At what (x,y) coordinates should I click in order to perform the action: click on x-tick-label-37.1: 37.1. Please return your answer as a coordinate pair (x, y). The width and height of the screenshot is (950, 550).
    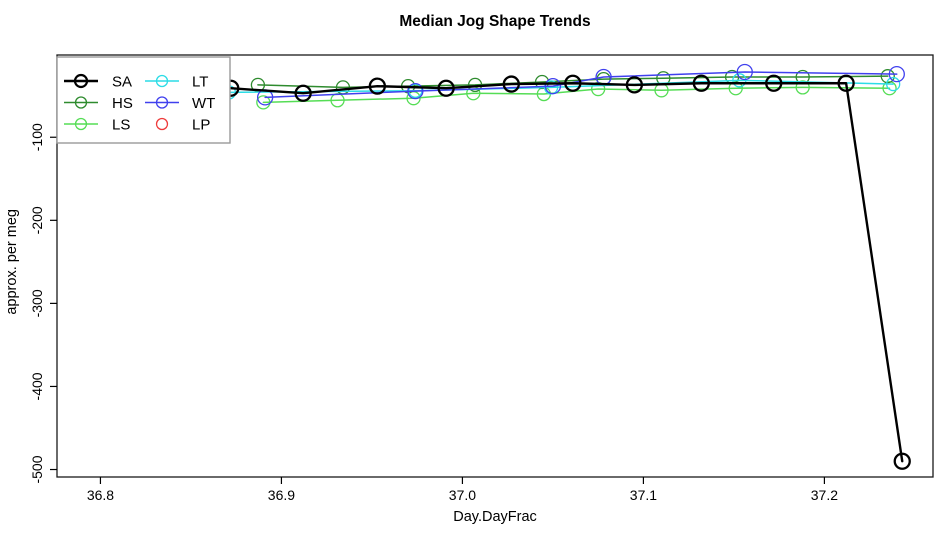
    Looking at the image, I should click on (643, 495).